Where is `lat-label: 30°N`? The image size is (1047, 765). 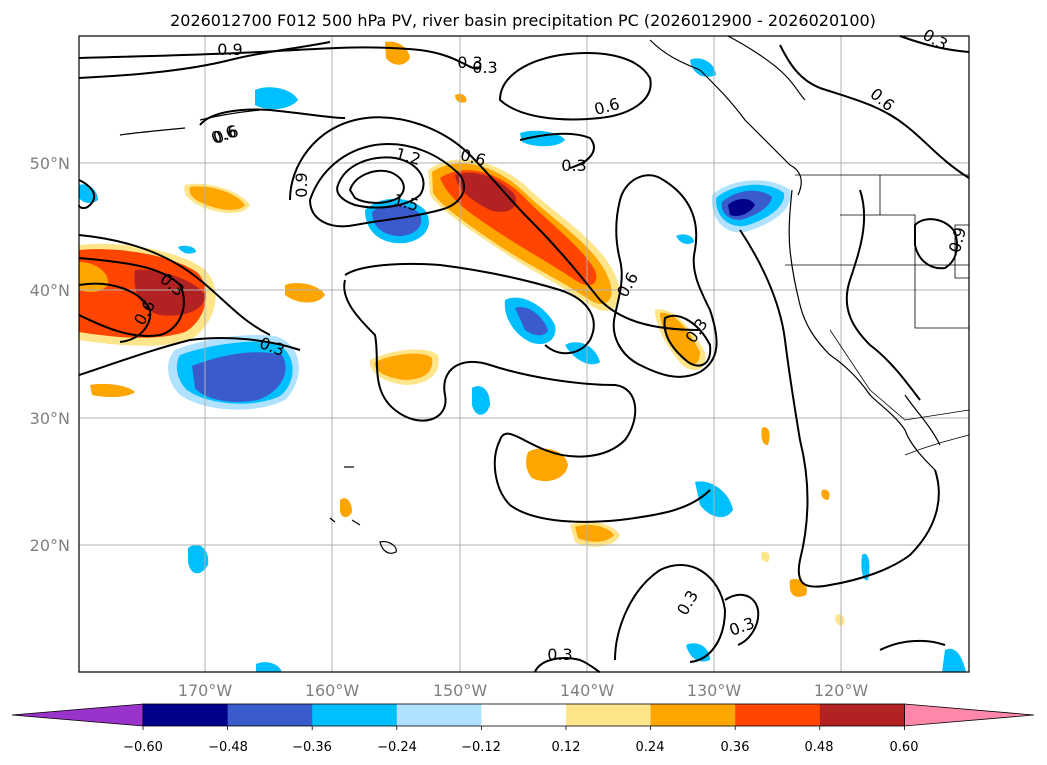 lat-label: 30°N is located at coordinates (50, 418).